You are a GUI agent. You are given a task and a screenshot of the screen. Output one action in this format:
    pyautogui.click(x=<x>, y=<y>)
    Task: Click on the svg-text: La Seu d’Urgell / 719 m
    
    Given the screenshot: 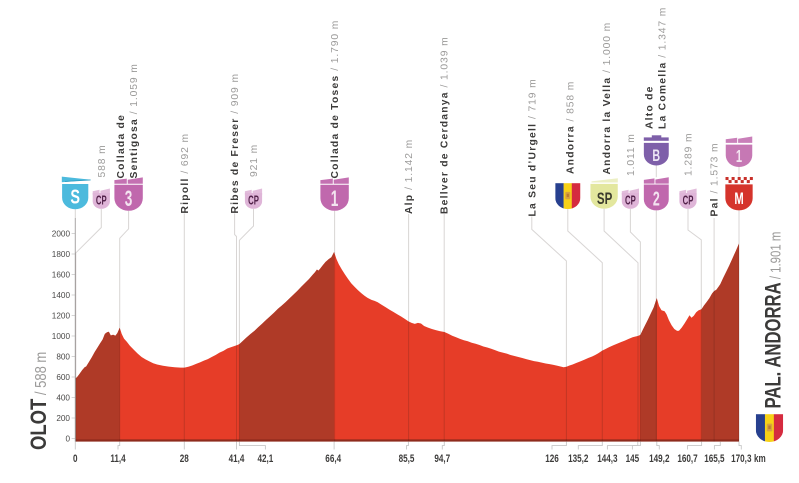 What is the action you would take?
    pyautogui.click(x=532, y=147)
    